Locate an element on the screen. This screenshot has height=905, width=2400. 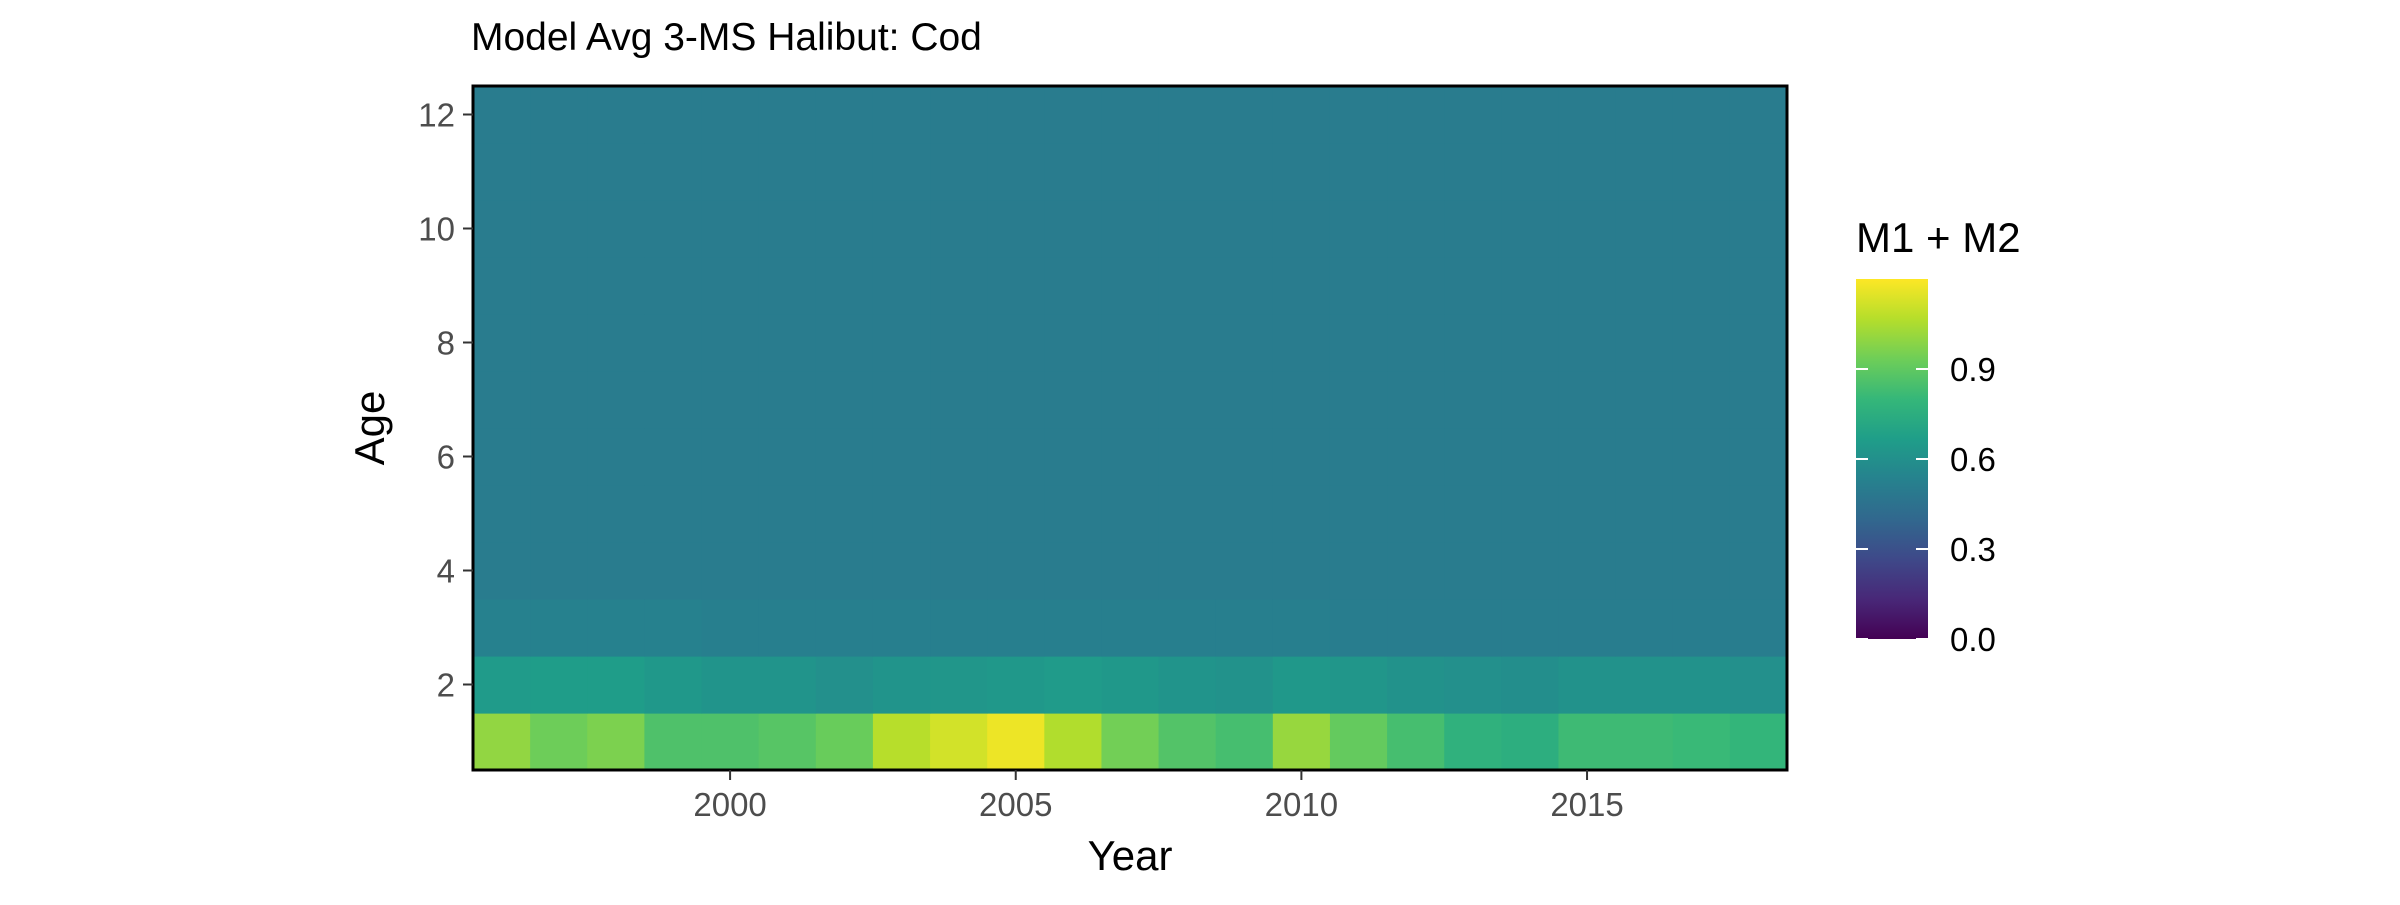
legend-ticks: 0.0 0.3 0.6 0.9 is located at coordinates (1926, 504).